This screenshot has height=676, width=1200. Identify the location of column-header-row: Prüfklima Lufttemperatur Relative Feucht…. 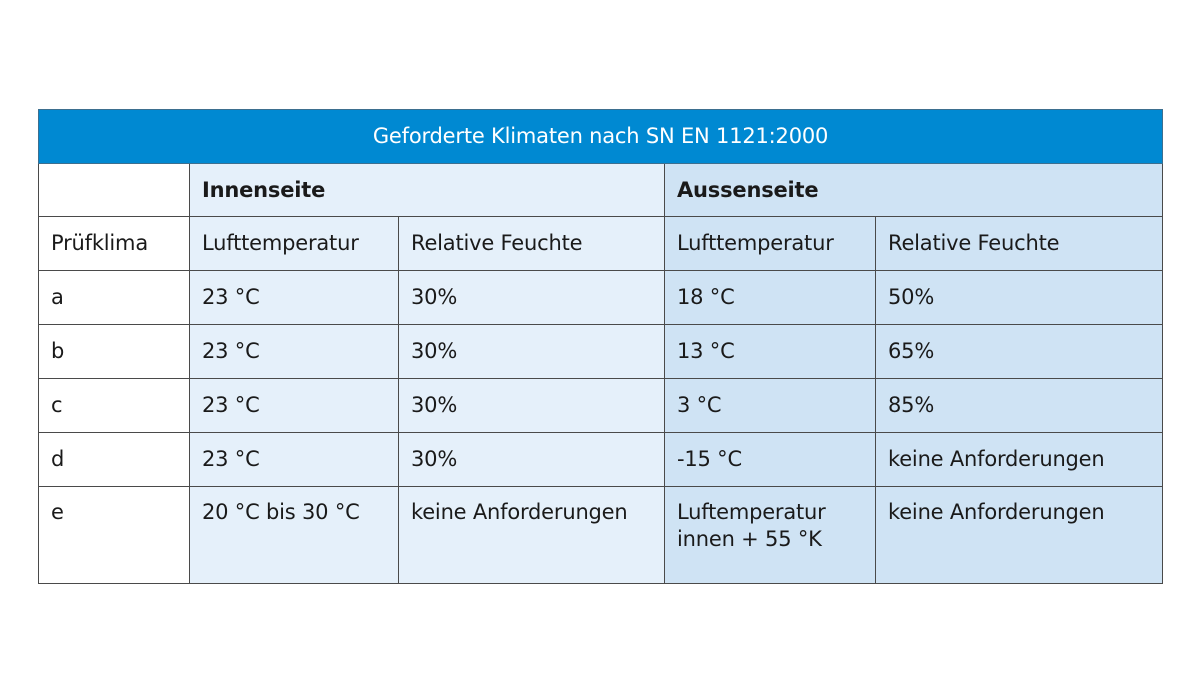
(601, 243).